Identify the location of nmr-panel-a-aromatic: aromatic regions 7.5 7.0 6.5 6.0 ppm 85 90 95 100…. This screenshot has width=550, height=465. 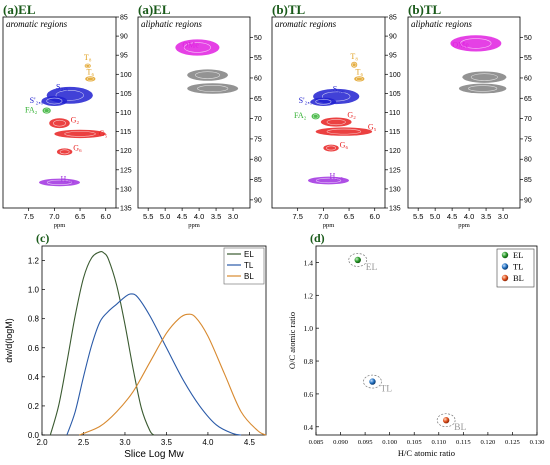
(67, 122).